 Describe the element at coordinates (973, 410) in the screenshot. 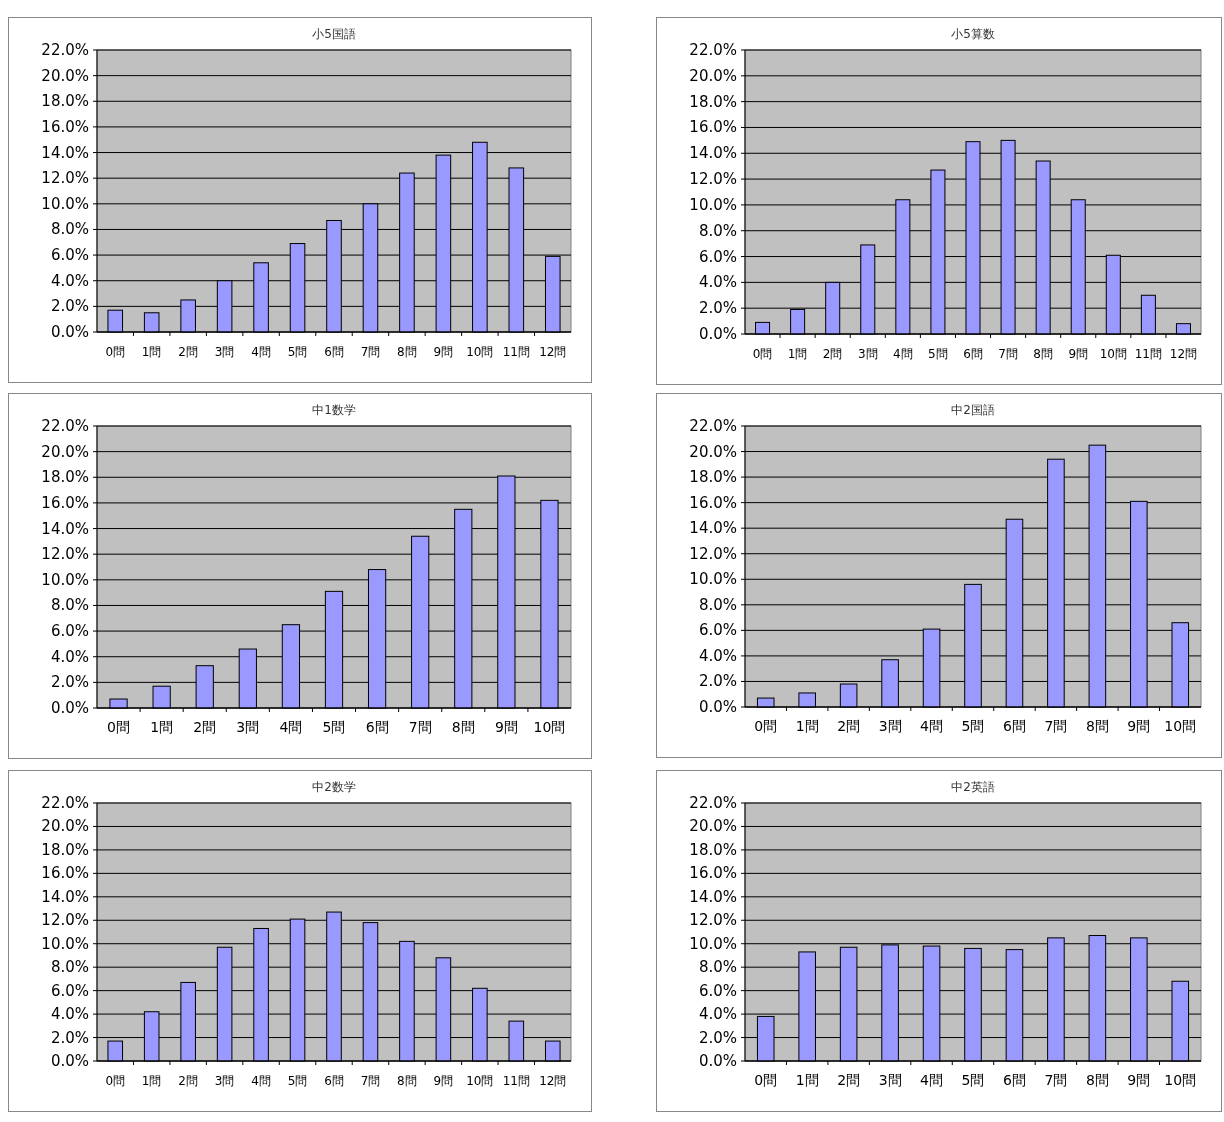

I see `chart-title: 中2国語` at that location.